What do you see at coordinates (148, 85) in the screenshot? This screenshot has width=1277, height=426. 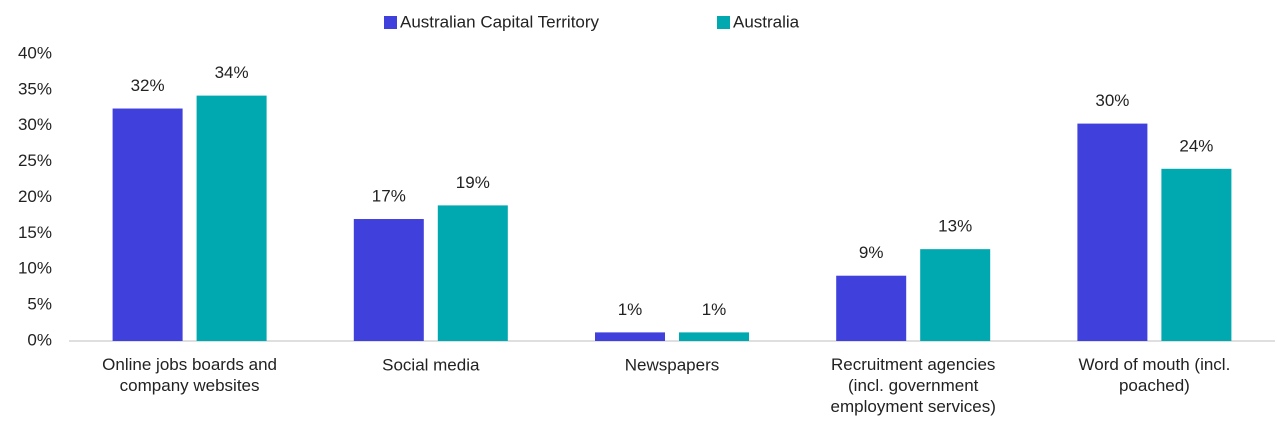 I see `value-label: 32%` at bounding box center [148, 85].